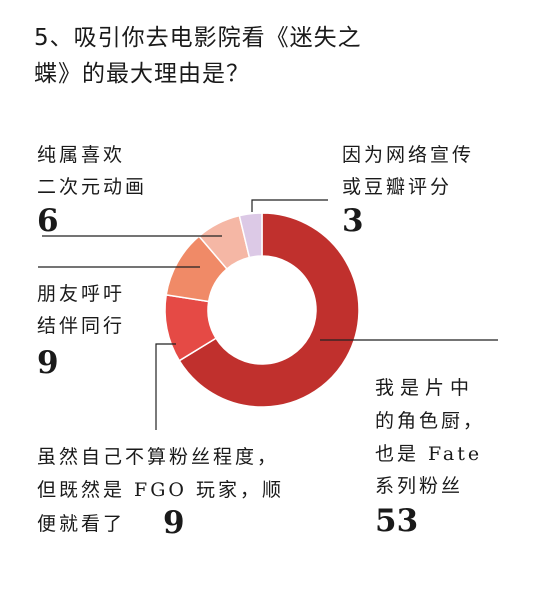 The image size is (533, 592). Describe the element at coordinates (429, 454) in the screenshot. I see `label-fan-line-3: 也是 Fate` at that location.